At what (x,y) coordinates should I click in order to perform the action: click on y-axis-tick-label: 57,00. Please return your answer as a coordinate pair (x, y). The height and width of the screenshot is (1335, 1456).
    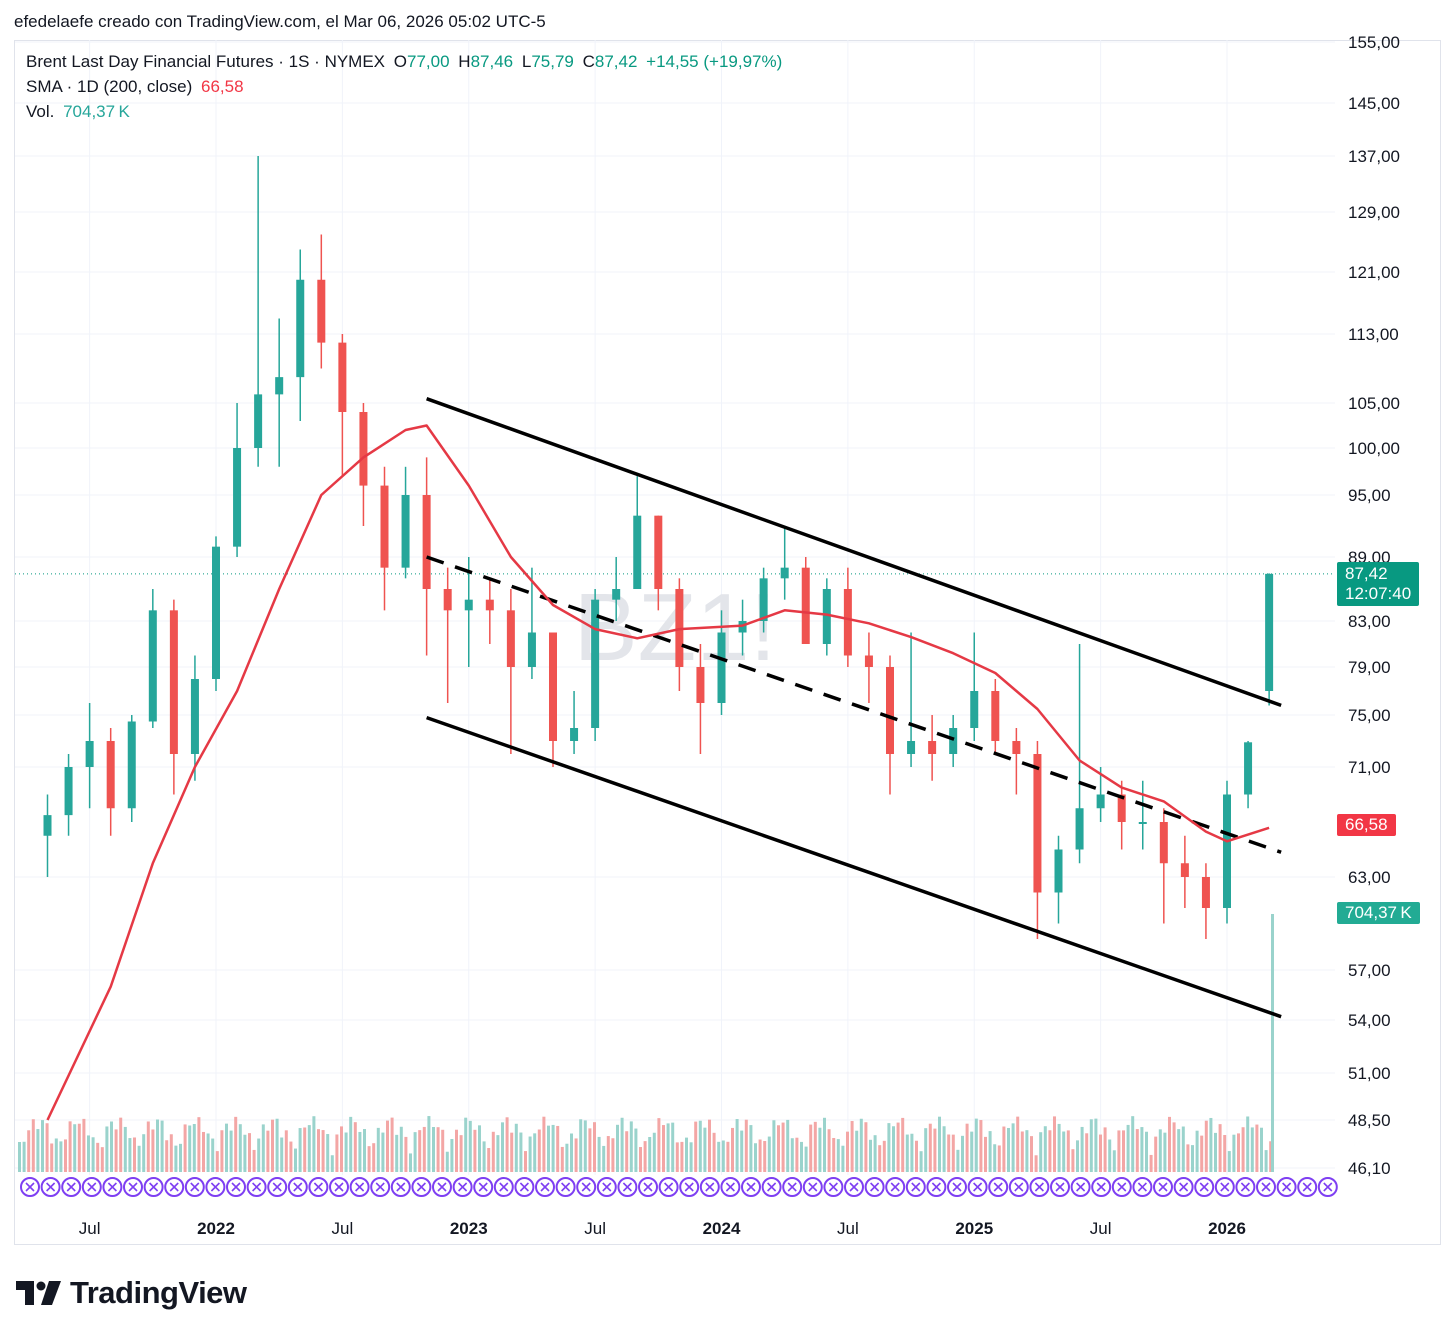
    Looking at the image, I should click on (1369, 970).